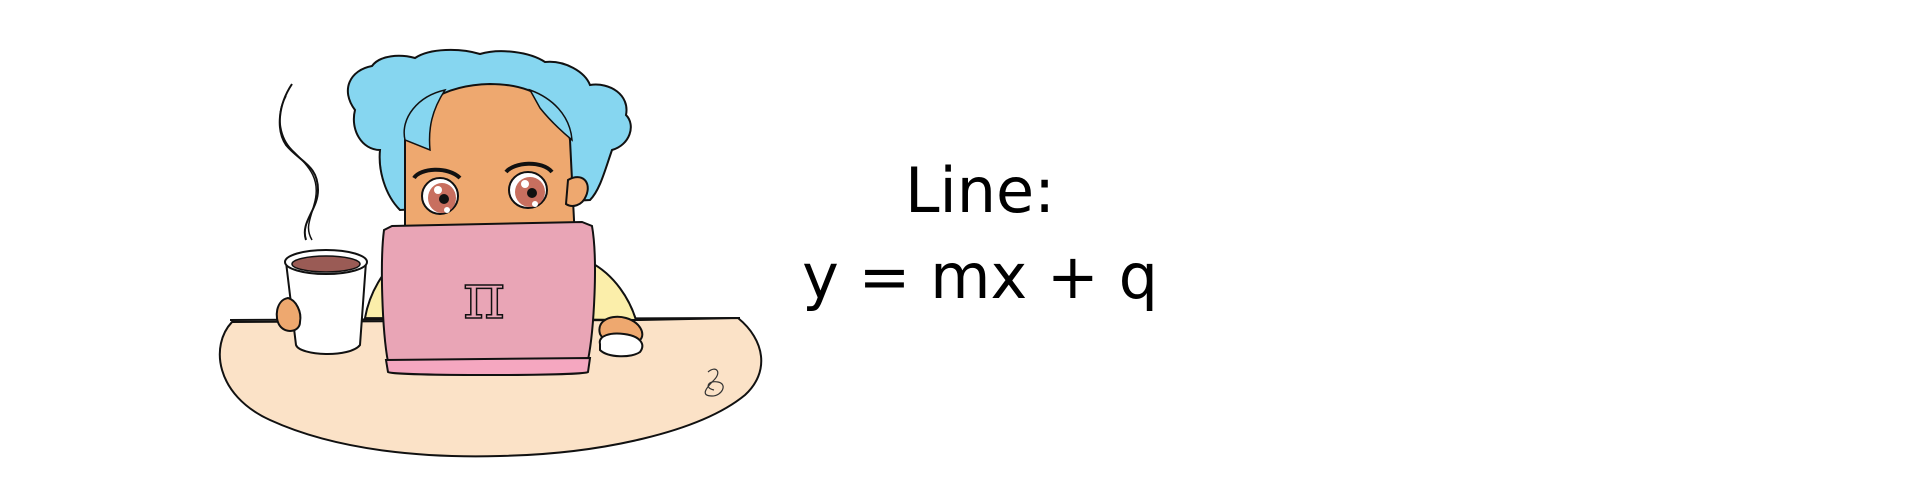  I want to click on coffee, so click(326, 264).